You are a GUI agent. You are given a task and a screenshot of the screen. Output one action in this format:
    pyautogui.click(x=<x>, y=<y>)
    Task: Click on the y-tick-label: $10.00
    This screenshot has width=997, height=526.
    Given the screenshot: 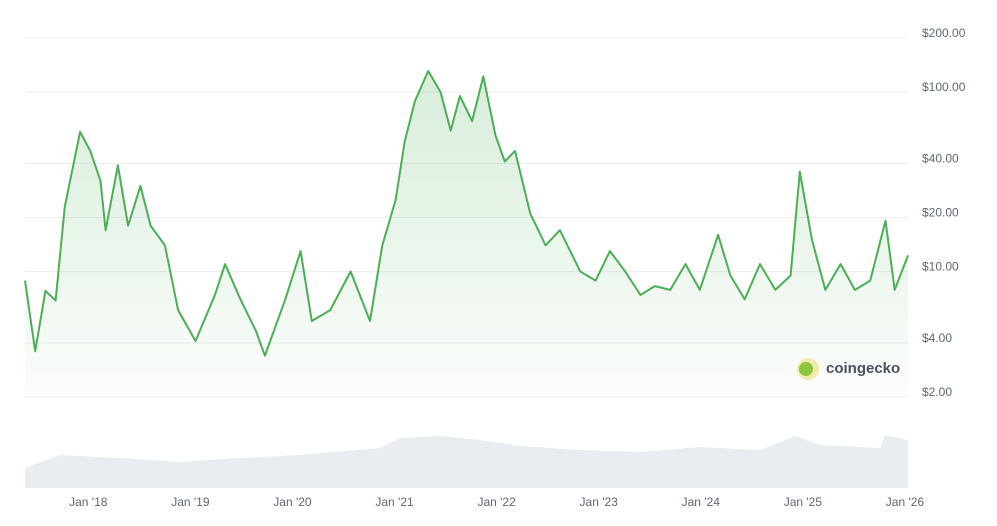 What is the action you would take?
    pyautogui.click(x=940, y=267)
    